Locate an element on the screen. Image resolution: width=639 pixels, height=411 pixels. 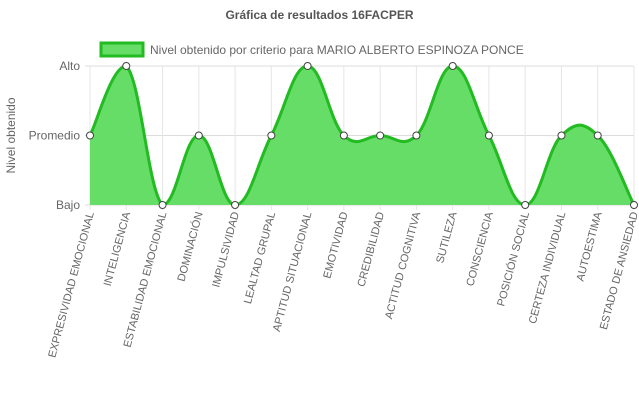
y-tick-label: Bajo is located at coordinates (68, 205).